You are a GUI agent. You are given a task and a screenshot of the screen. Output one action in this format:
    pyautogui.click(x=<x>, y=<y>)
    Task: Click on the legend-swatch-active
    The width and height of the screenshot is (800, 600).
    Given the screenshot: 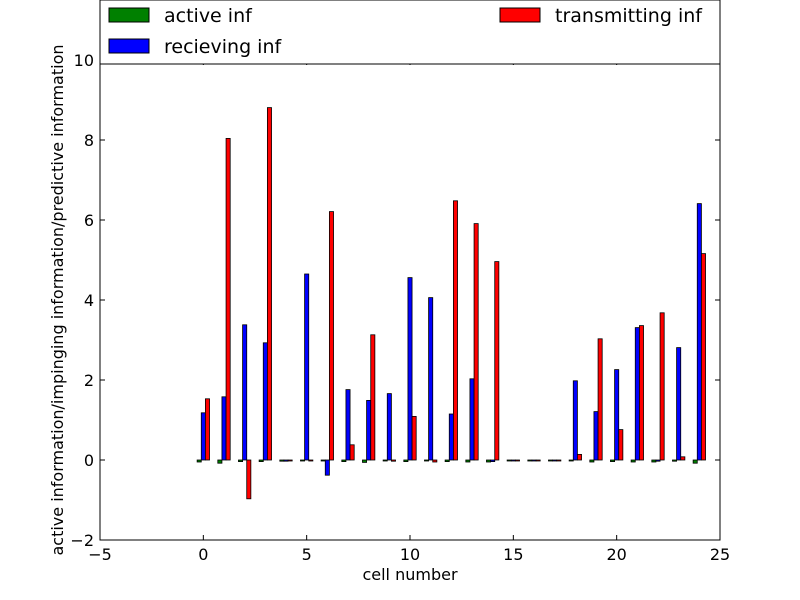 What is the action you would take?
    pyautogui.click(x=129, y=15)
    